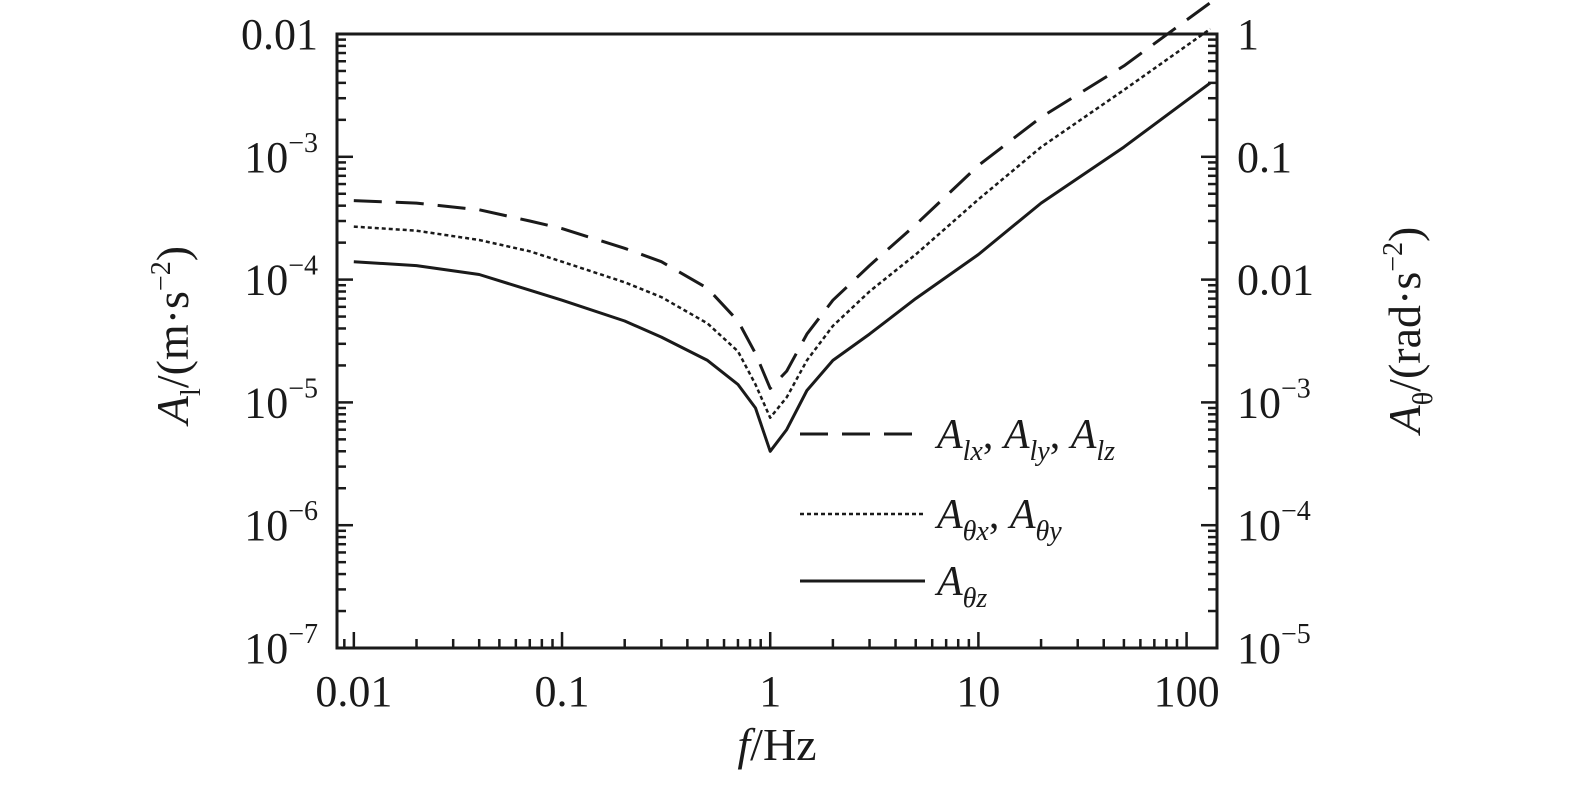 This screenshot has height=787, width=1575. Describe the element at coordinates (562, 691) in the screenshot. I see `x-tick-label: 0.1` at that location.